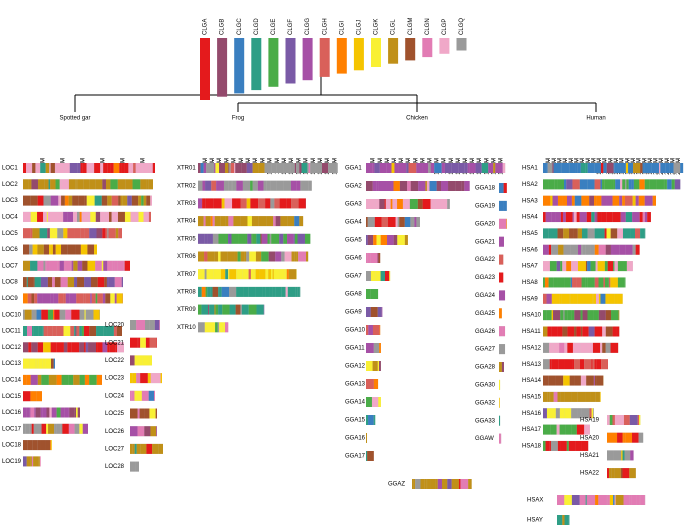 The width and height of the screenshot is (685, 525). I want to click on chromosome-label: HSA3, so click(530, 201).